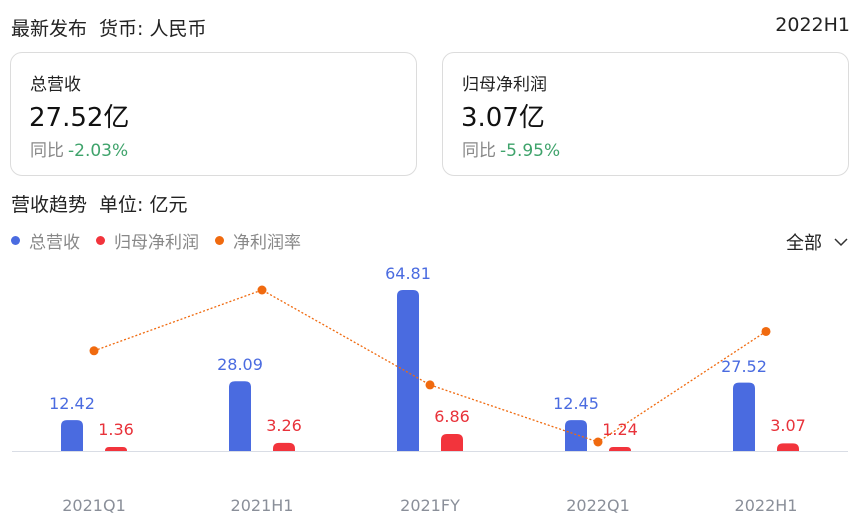 This screenshot has width=868, height=527. I want to click on yoy-change: -5.95%, so click(530, 151).